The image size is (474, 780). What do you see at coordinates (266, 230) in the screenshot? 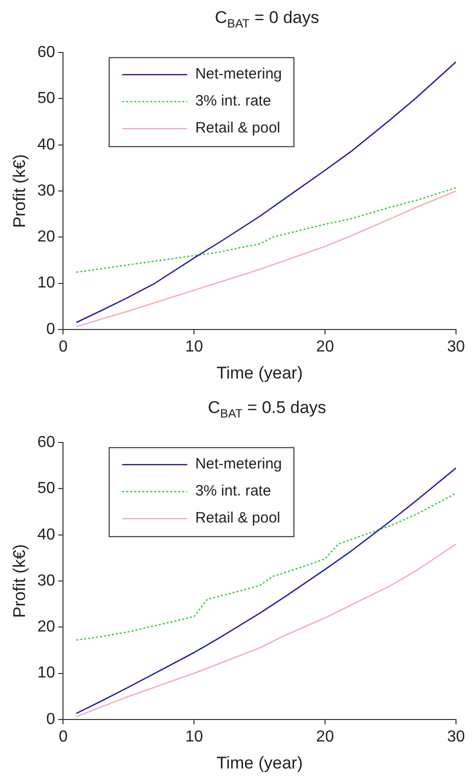
I see `line-series` at bounding box center [266, 230].